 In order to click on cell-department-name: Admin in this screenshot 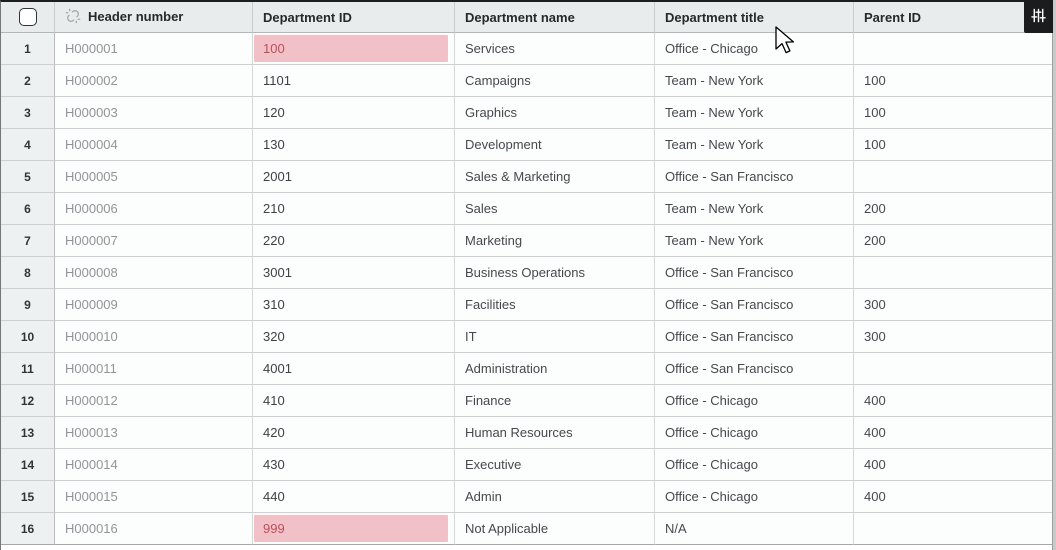, I will do `click(555, 497)`.